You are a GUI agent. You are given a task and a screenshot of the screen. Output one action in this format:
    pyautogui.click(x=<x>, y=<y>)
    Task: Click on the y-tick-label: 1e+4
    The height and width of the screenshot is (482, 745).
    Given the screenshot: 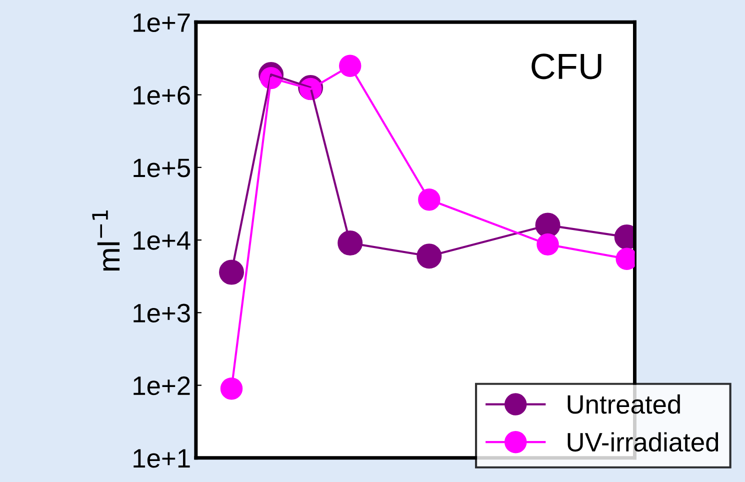 What is the action you would take?
    pyautogui.click(x=162, y=240)
    